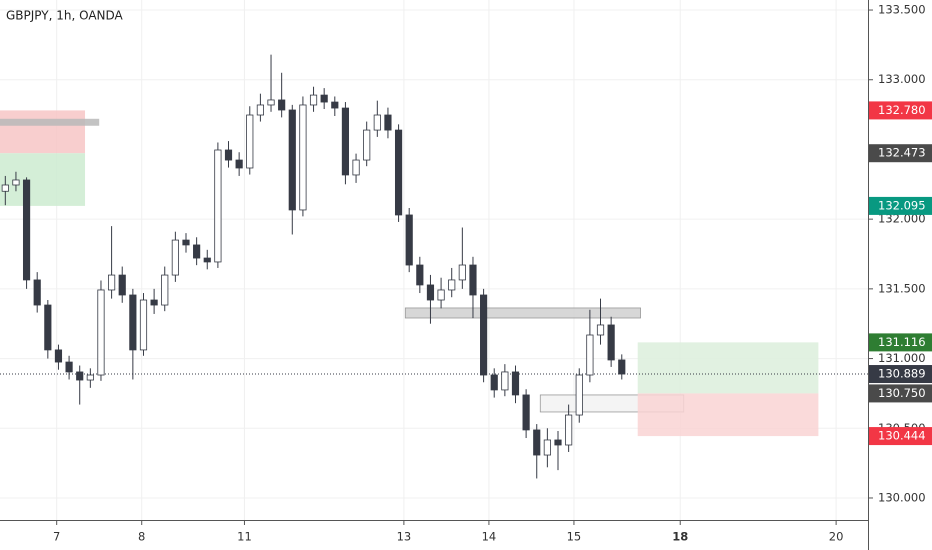 This screenshot has height=550, width=932. I want to click on price-label: 131.116, so click(902, 342).